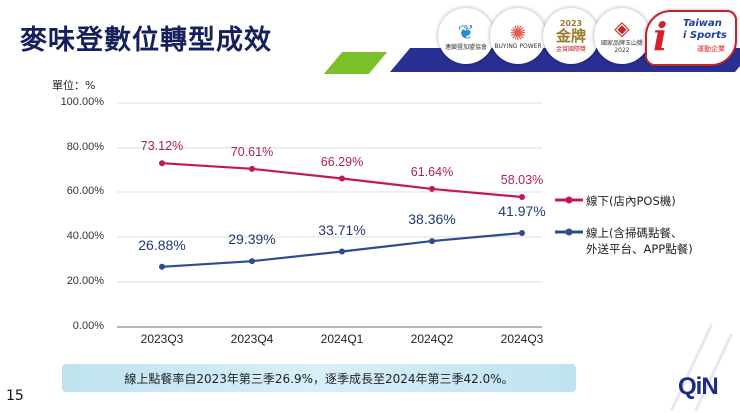 The height and width of the screenshot is (413, 740). What do you see at coordinates (634, 233) in the screenshot?
I see `legend-label-online-line1: 線上(含掃碼點餐、` at bounding box center [634, 233].